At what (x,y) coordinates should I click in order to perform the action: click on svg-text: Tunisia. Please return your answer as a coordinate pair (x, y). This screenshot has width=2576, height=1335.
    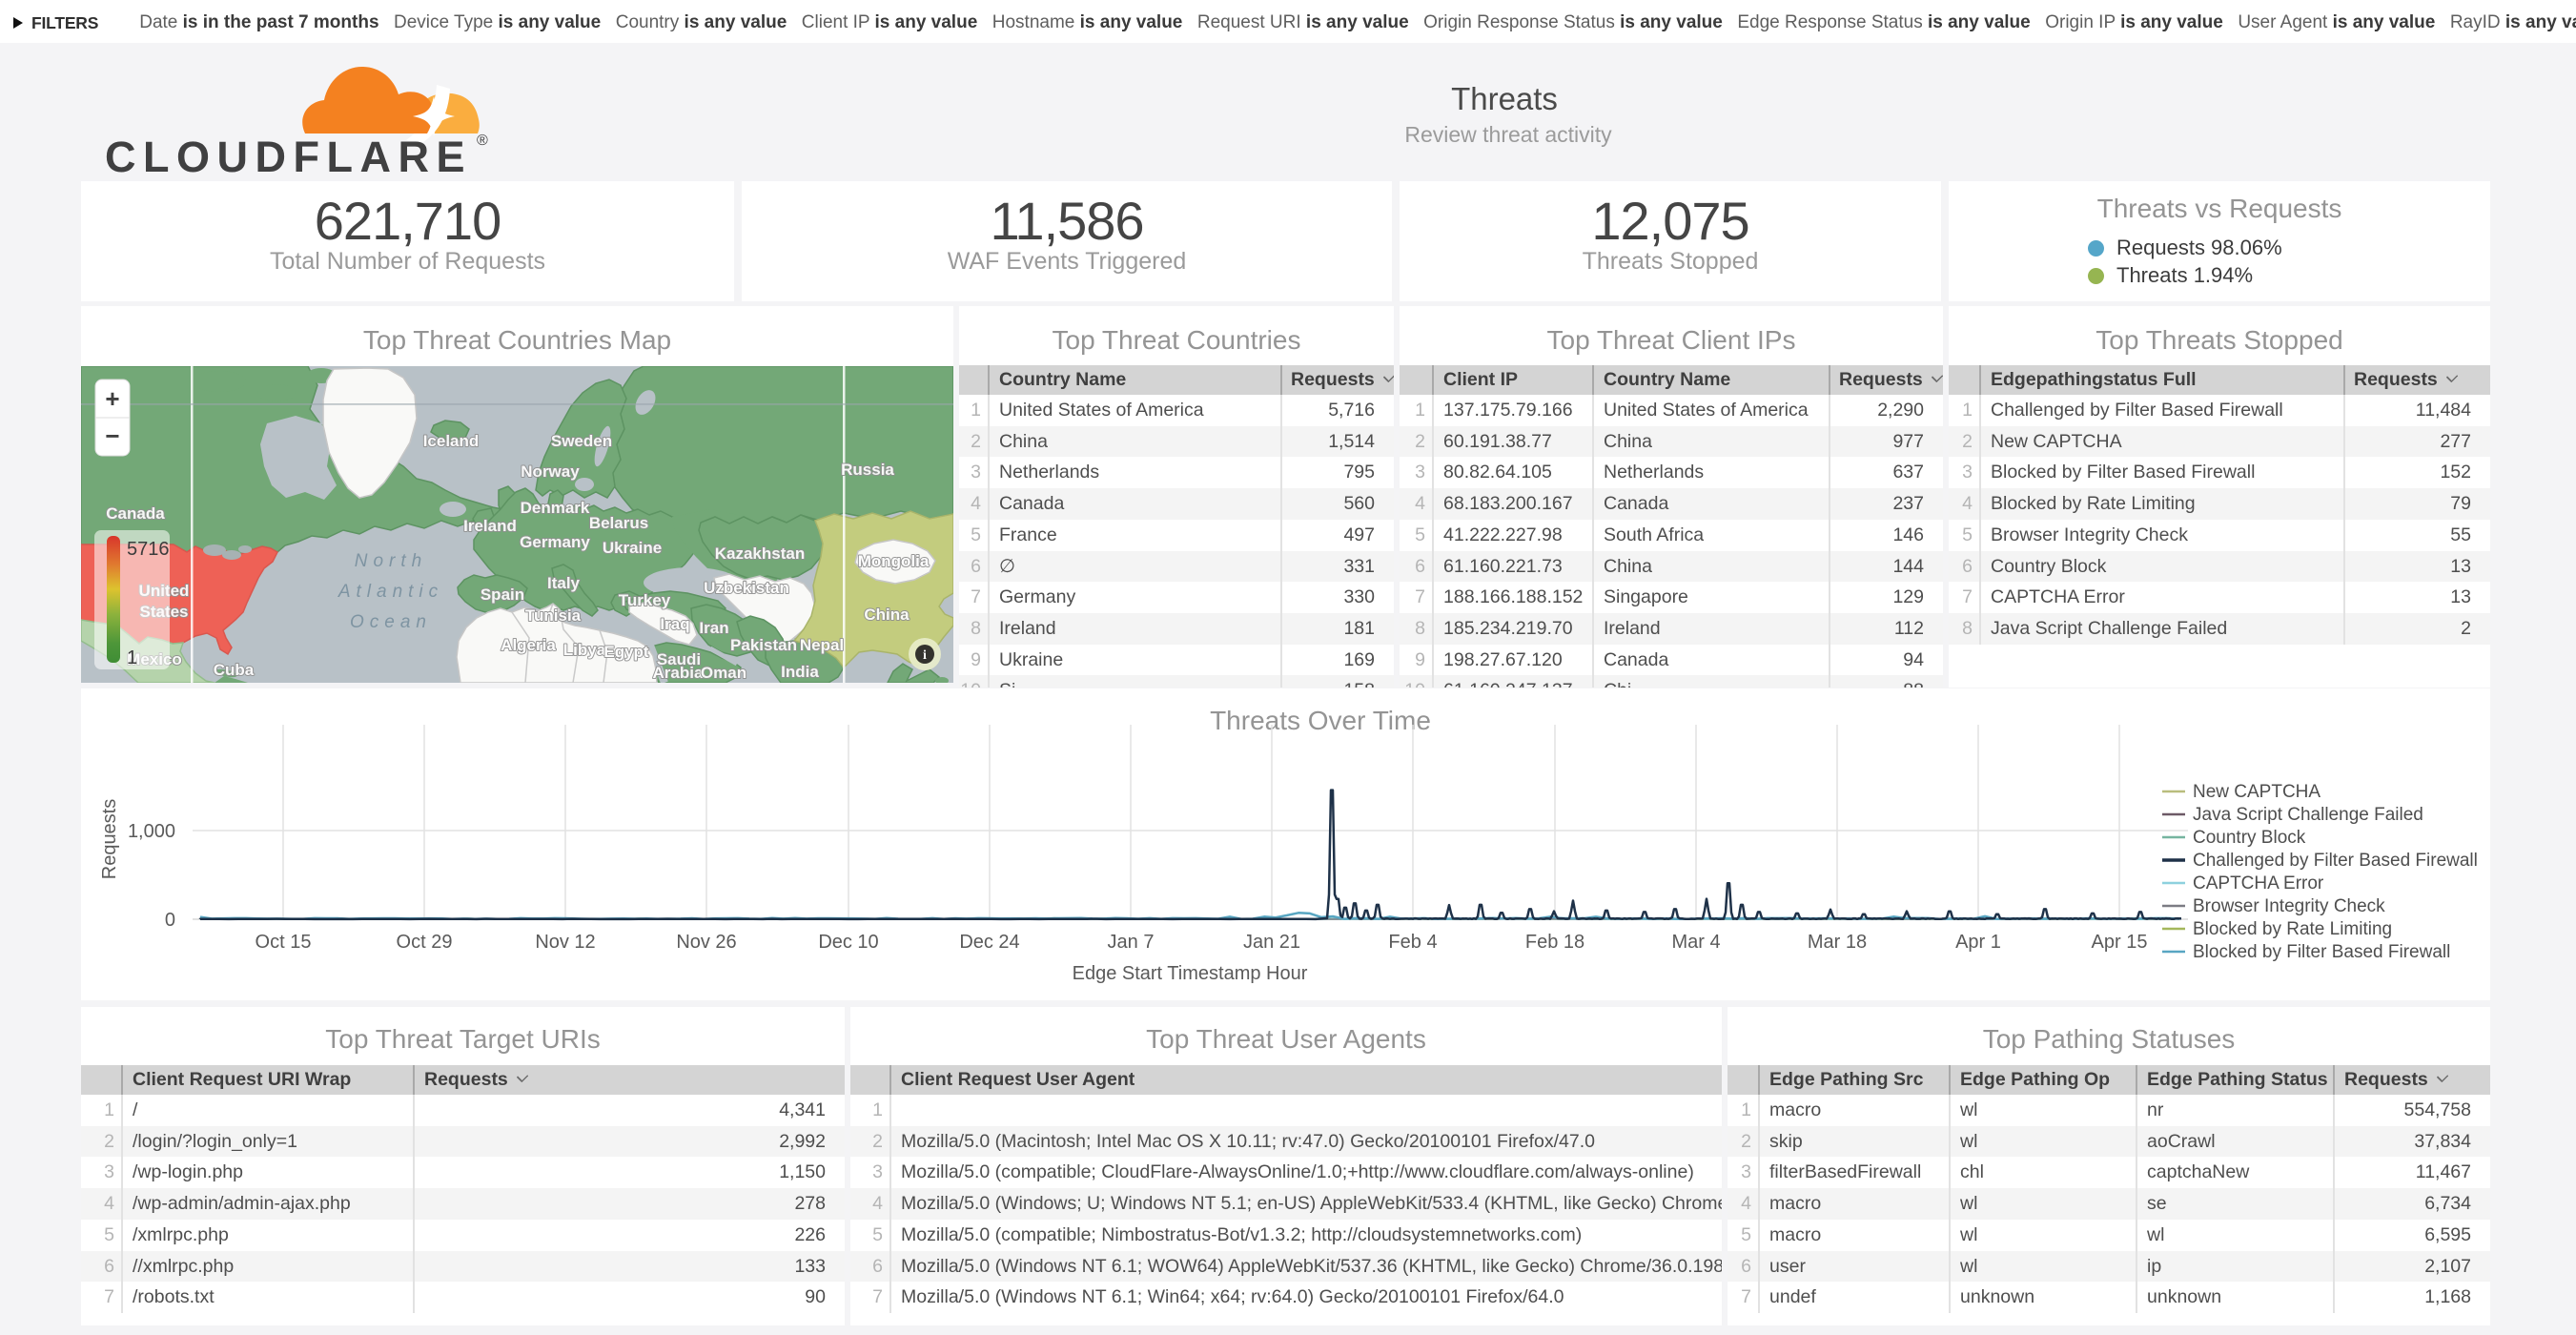
    Looking at the image, I should click on (554, 615).